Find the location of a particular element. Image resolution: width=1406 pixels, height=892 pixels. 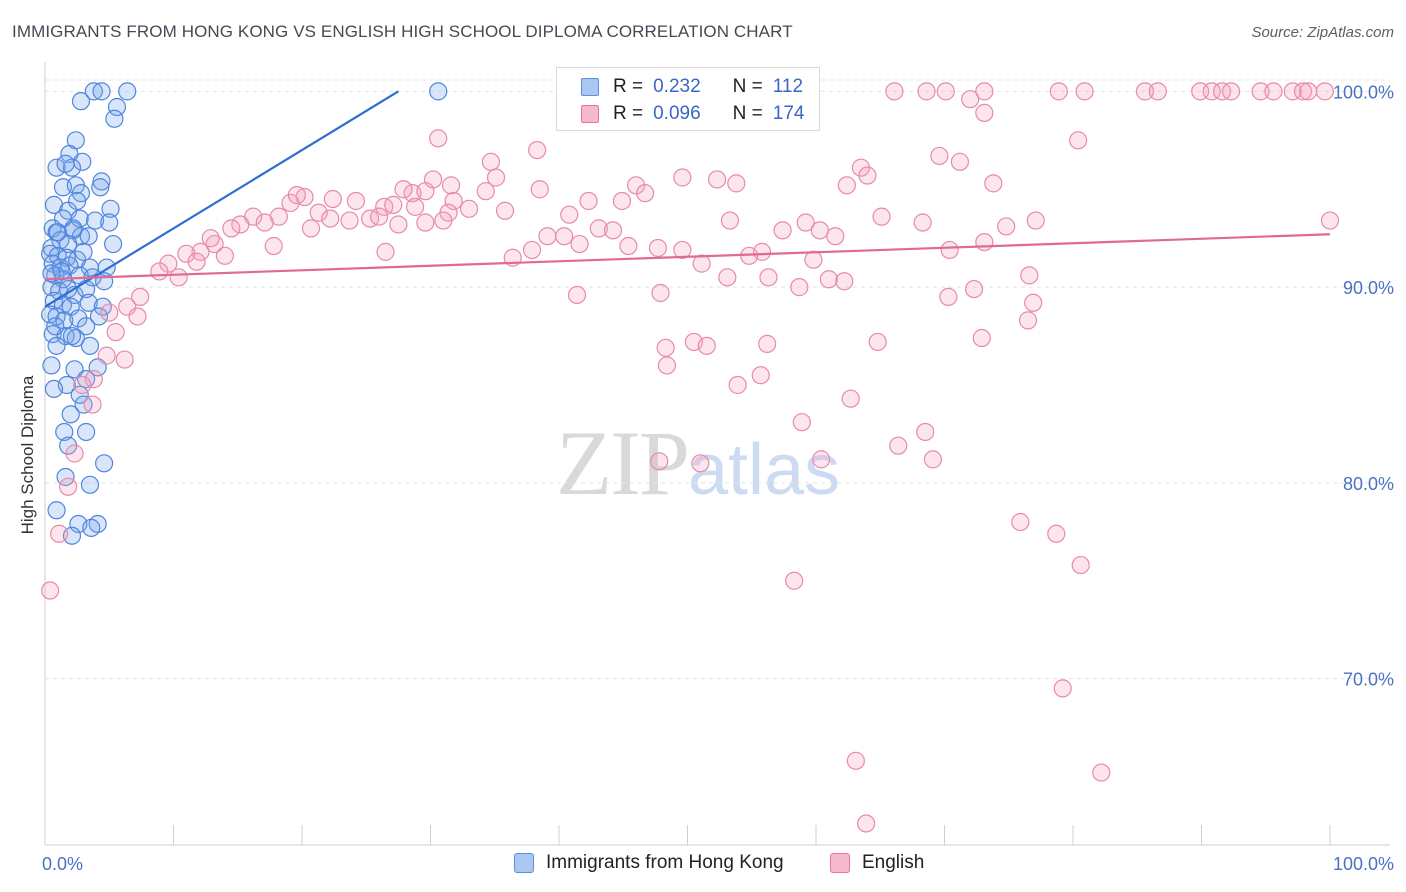

legend-r-value-hong-kong: 0.232 is located at coordinates (677, 86).